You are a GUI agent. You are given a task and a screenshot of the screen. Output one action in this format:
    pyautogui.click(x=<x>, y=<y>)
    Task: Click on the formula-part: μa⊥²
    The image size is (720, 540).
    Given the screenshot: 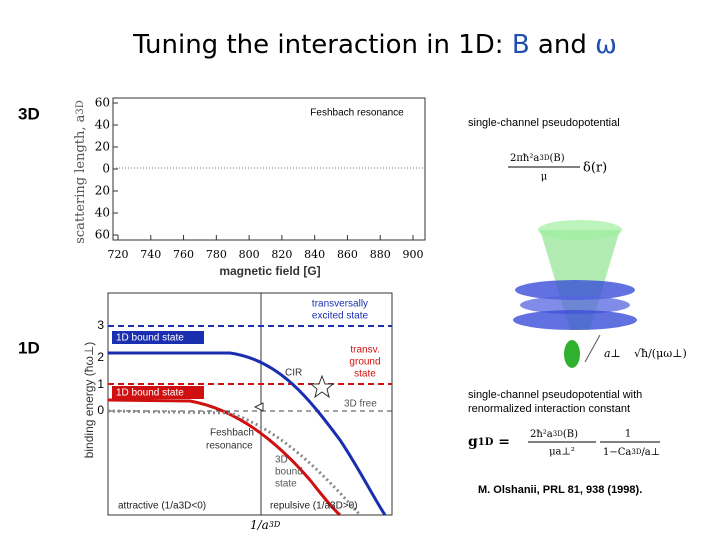 What is the action you would take?
    pyautogui.click(x=562, y=452)
    